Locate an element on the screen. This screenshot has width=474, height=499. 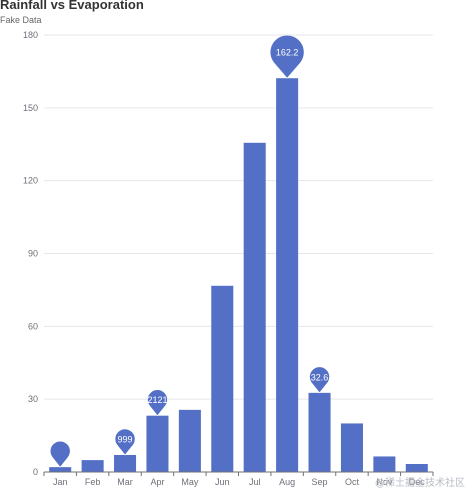
y-tick-label: 120 is located at coordinates (30, 181).